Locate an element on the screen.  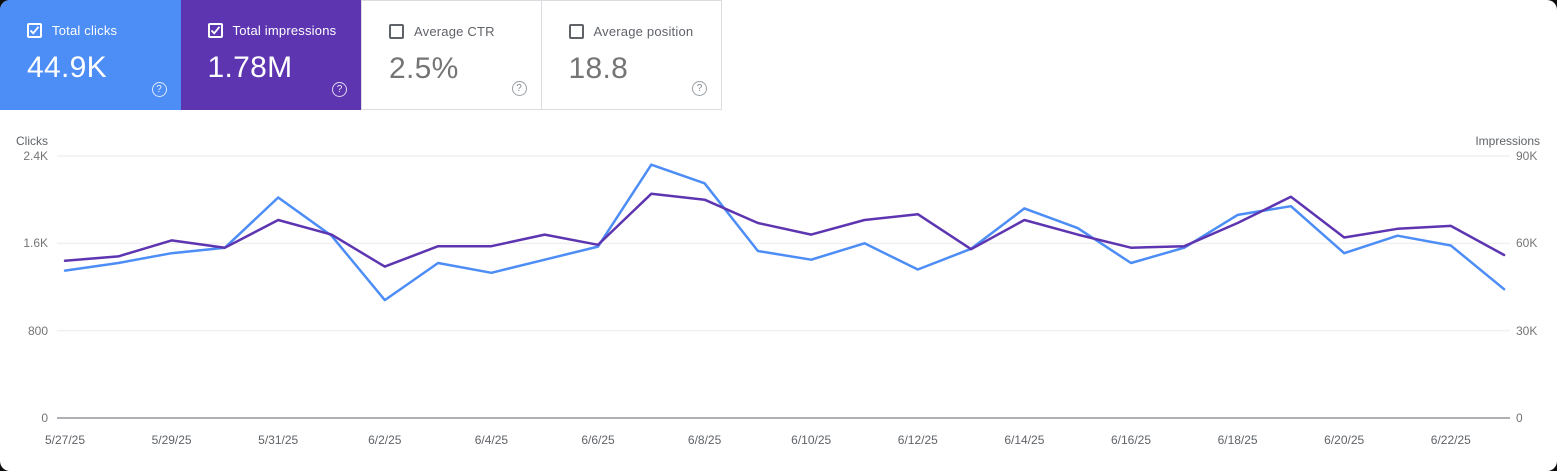
metric-card-label: Total clicks is located at coordinates (85, 30).